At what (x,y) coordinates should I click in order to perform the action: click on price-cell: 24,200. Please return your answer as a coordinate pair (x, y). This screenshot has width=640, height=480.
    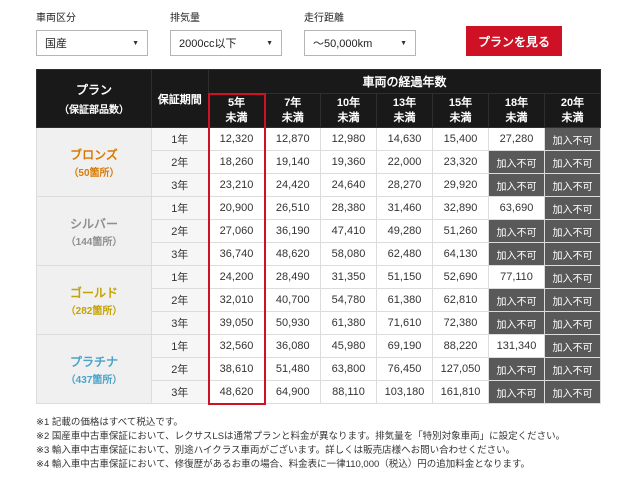
    Looking at the image, I should click on (236, 277).